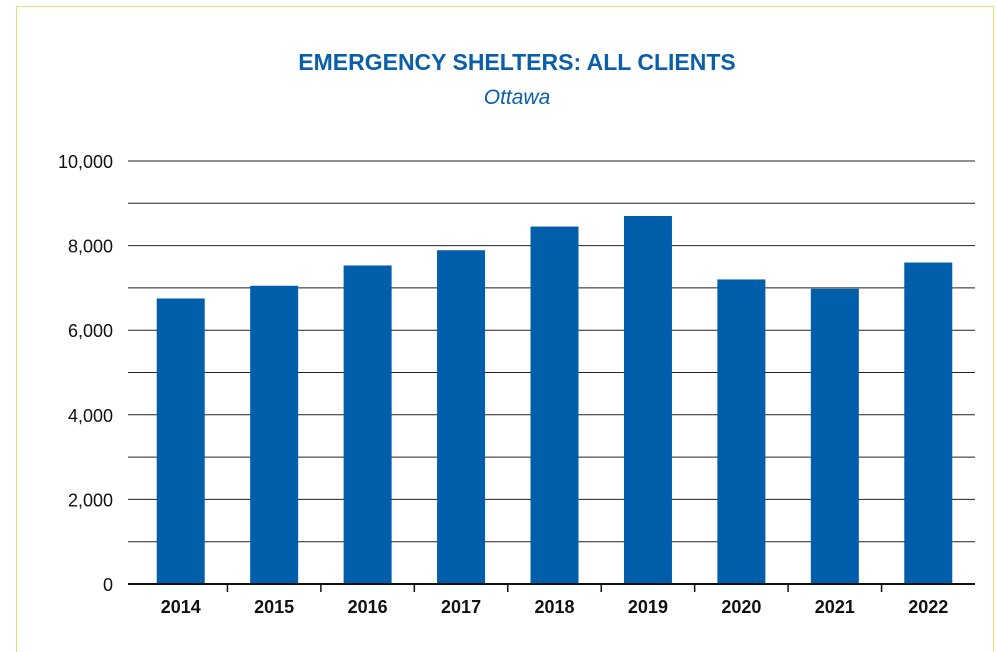 The image size is (997, 652). I want to click on bar-2020, so click(741, 431).